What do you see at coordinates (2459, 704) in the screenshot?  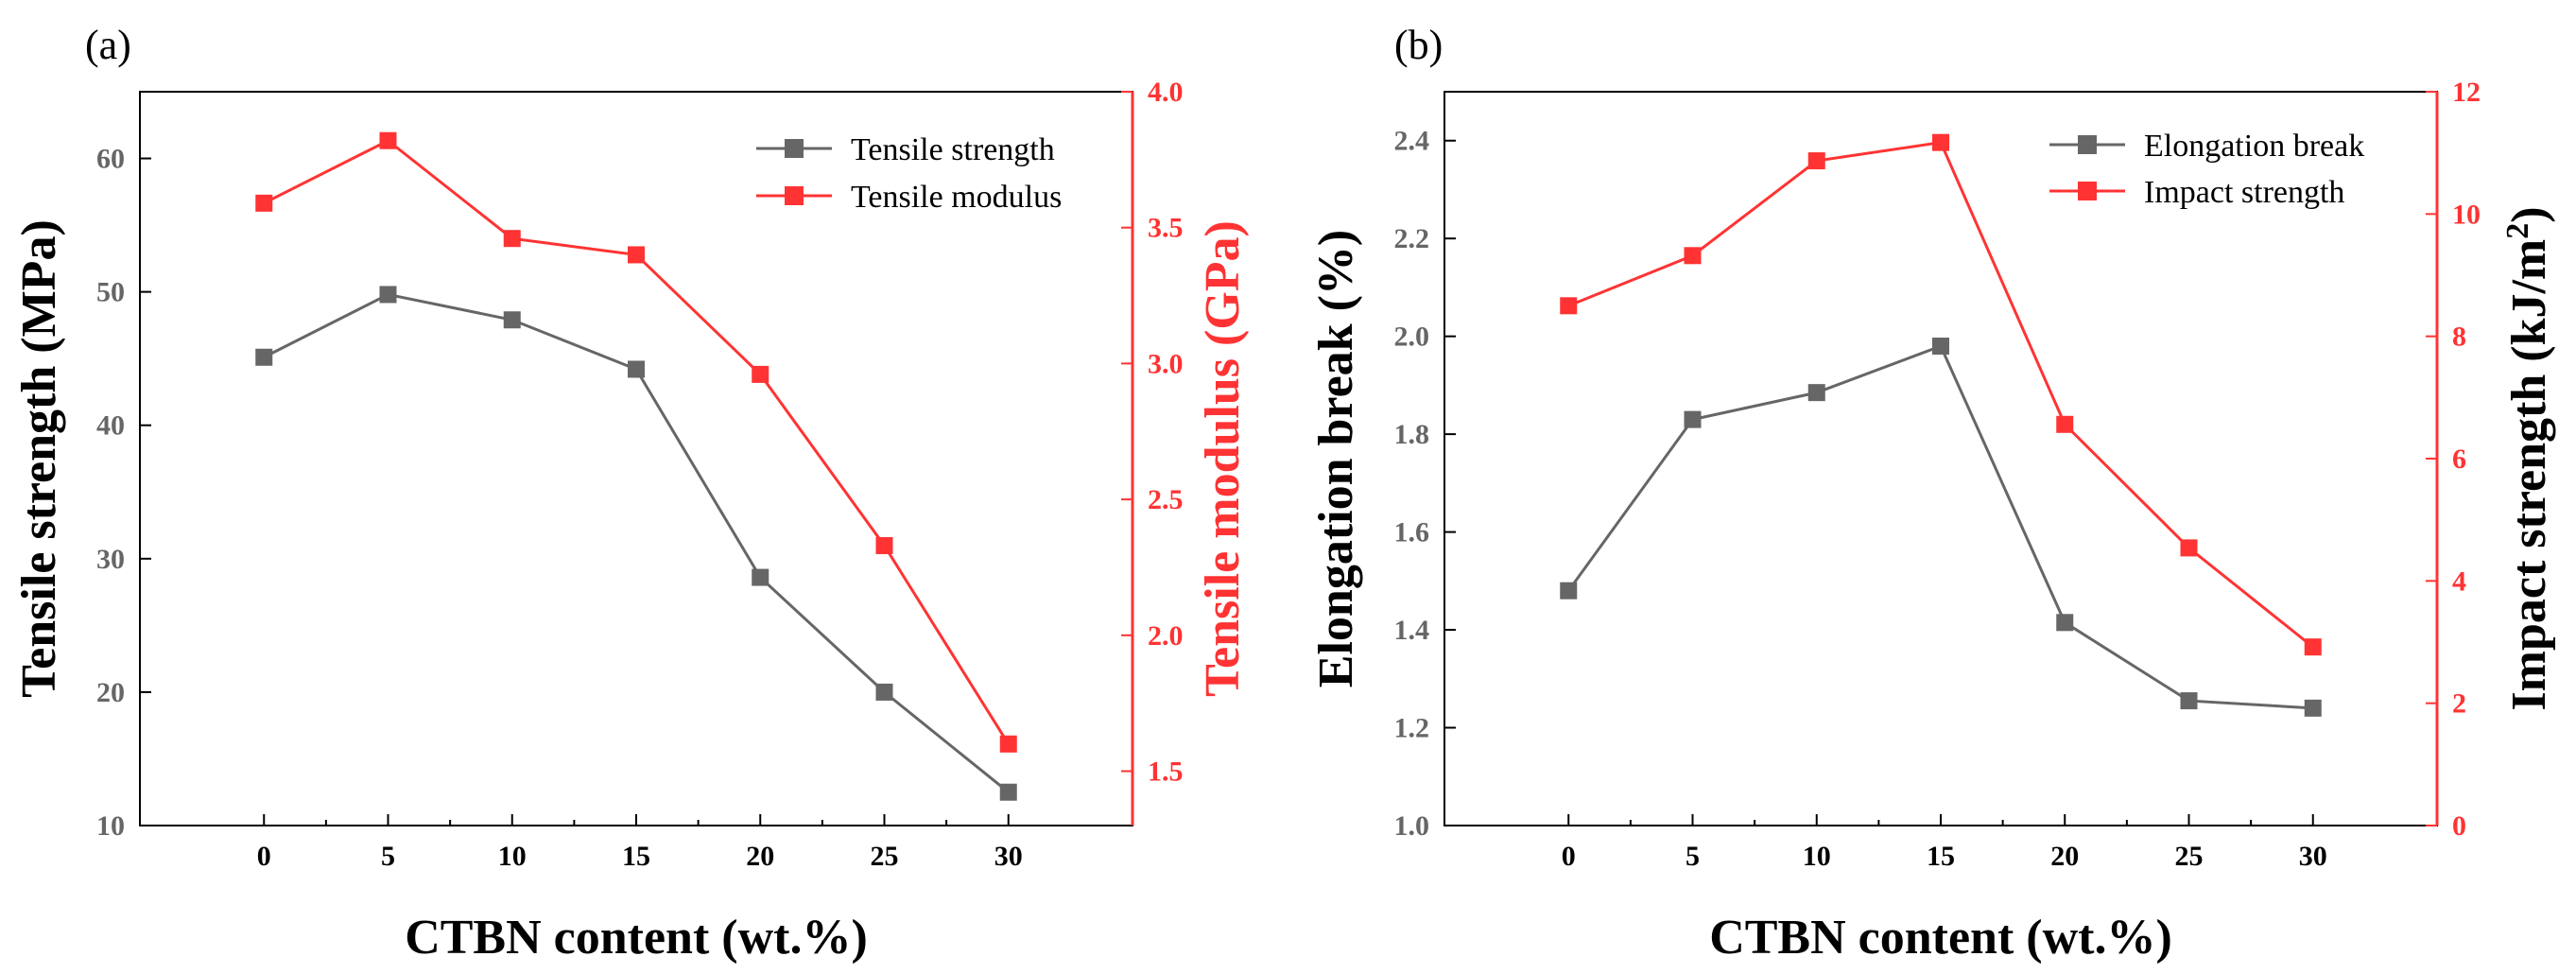 I see `y-right-tick-label: 2` at bounding box center [2459, 704].